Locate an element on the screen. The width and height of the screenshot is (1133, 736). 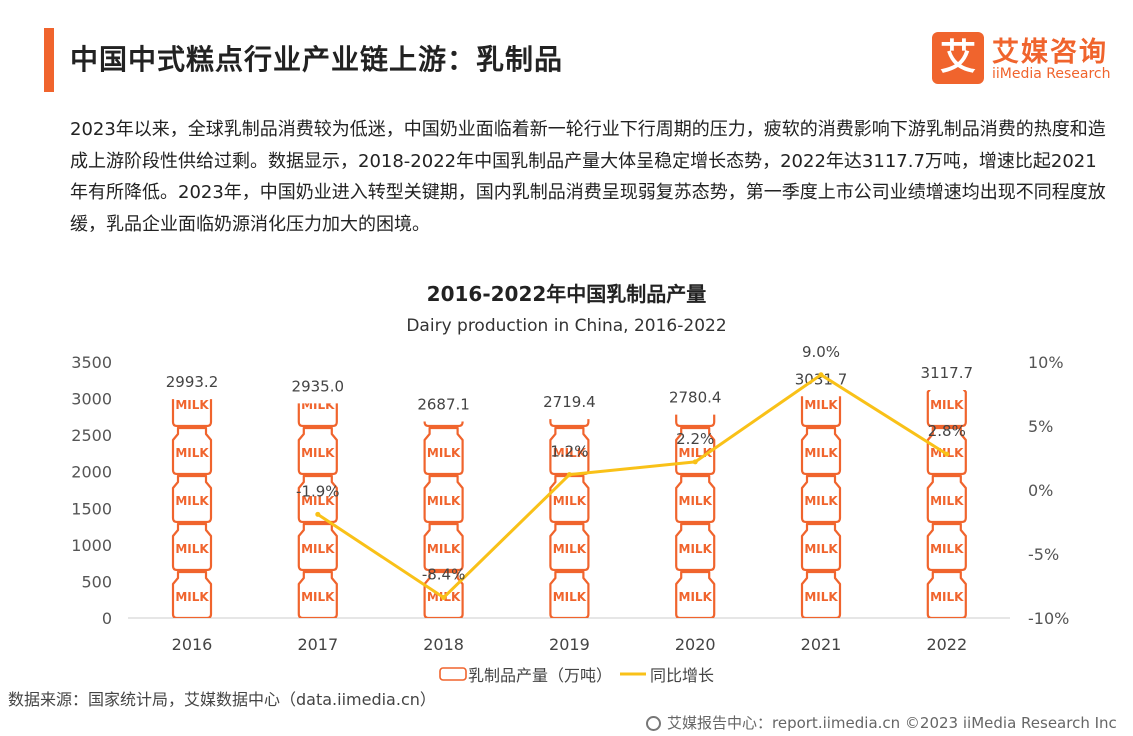
y-left-tick-label: 2000 is located at coordinates (91, 472).